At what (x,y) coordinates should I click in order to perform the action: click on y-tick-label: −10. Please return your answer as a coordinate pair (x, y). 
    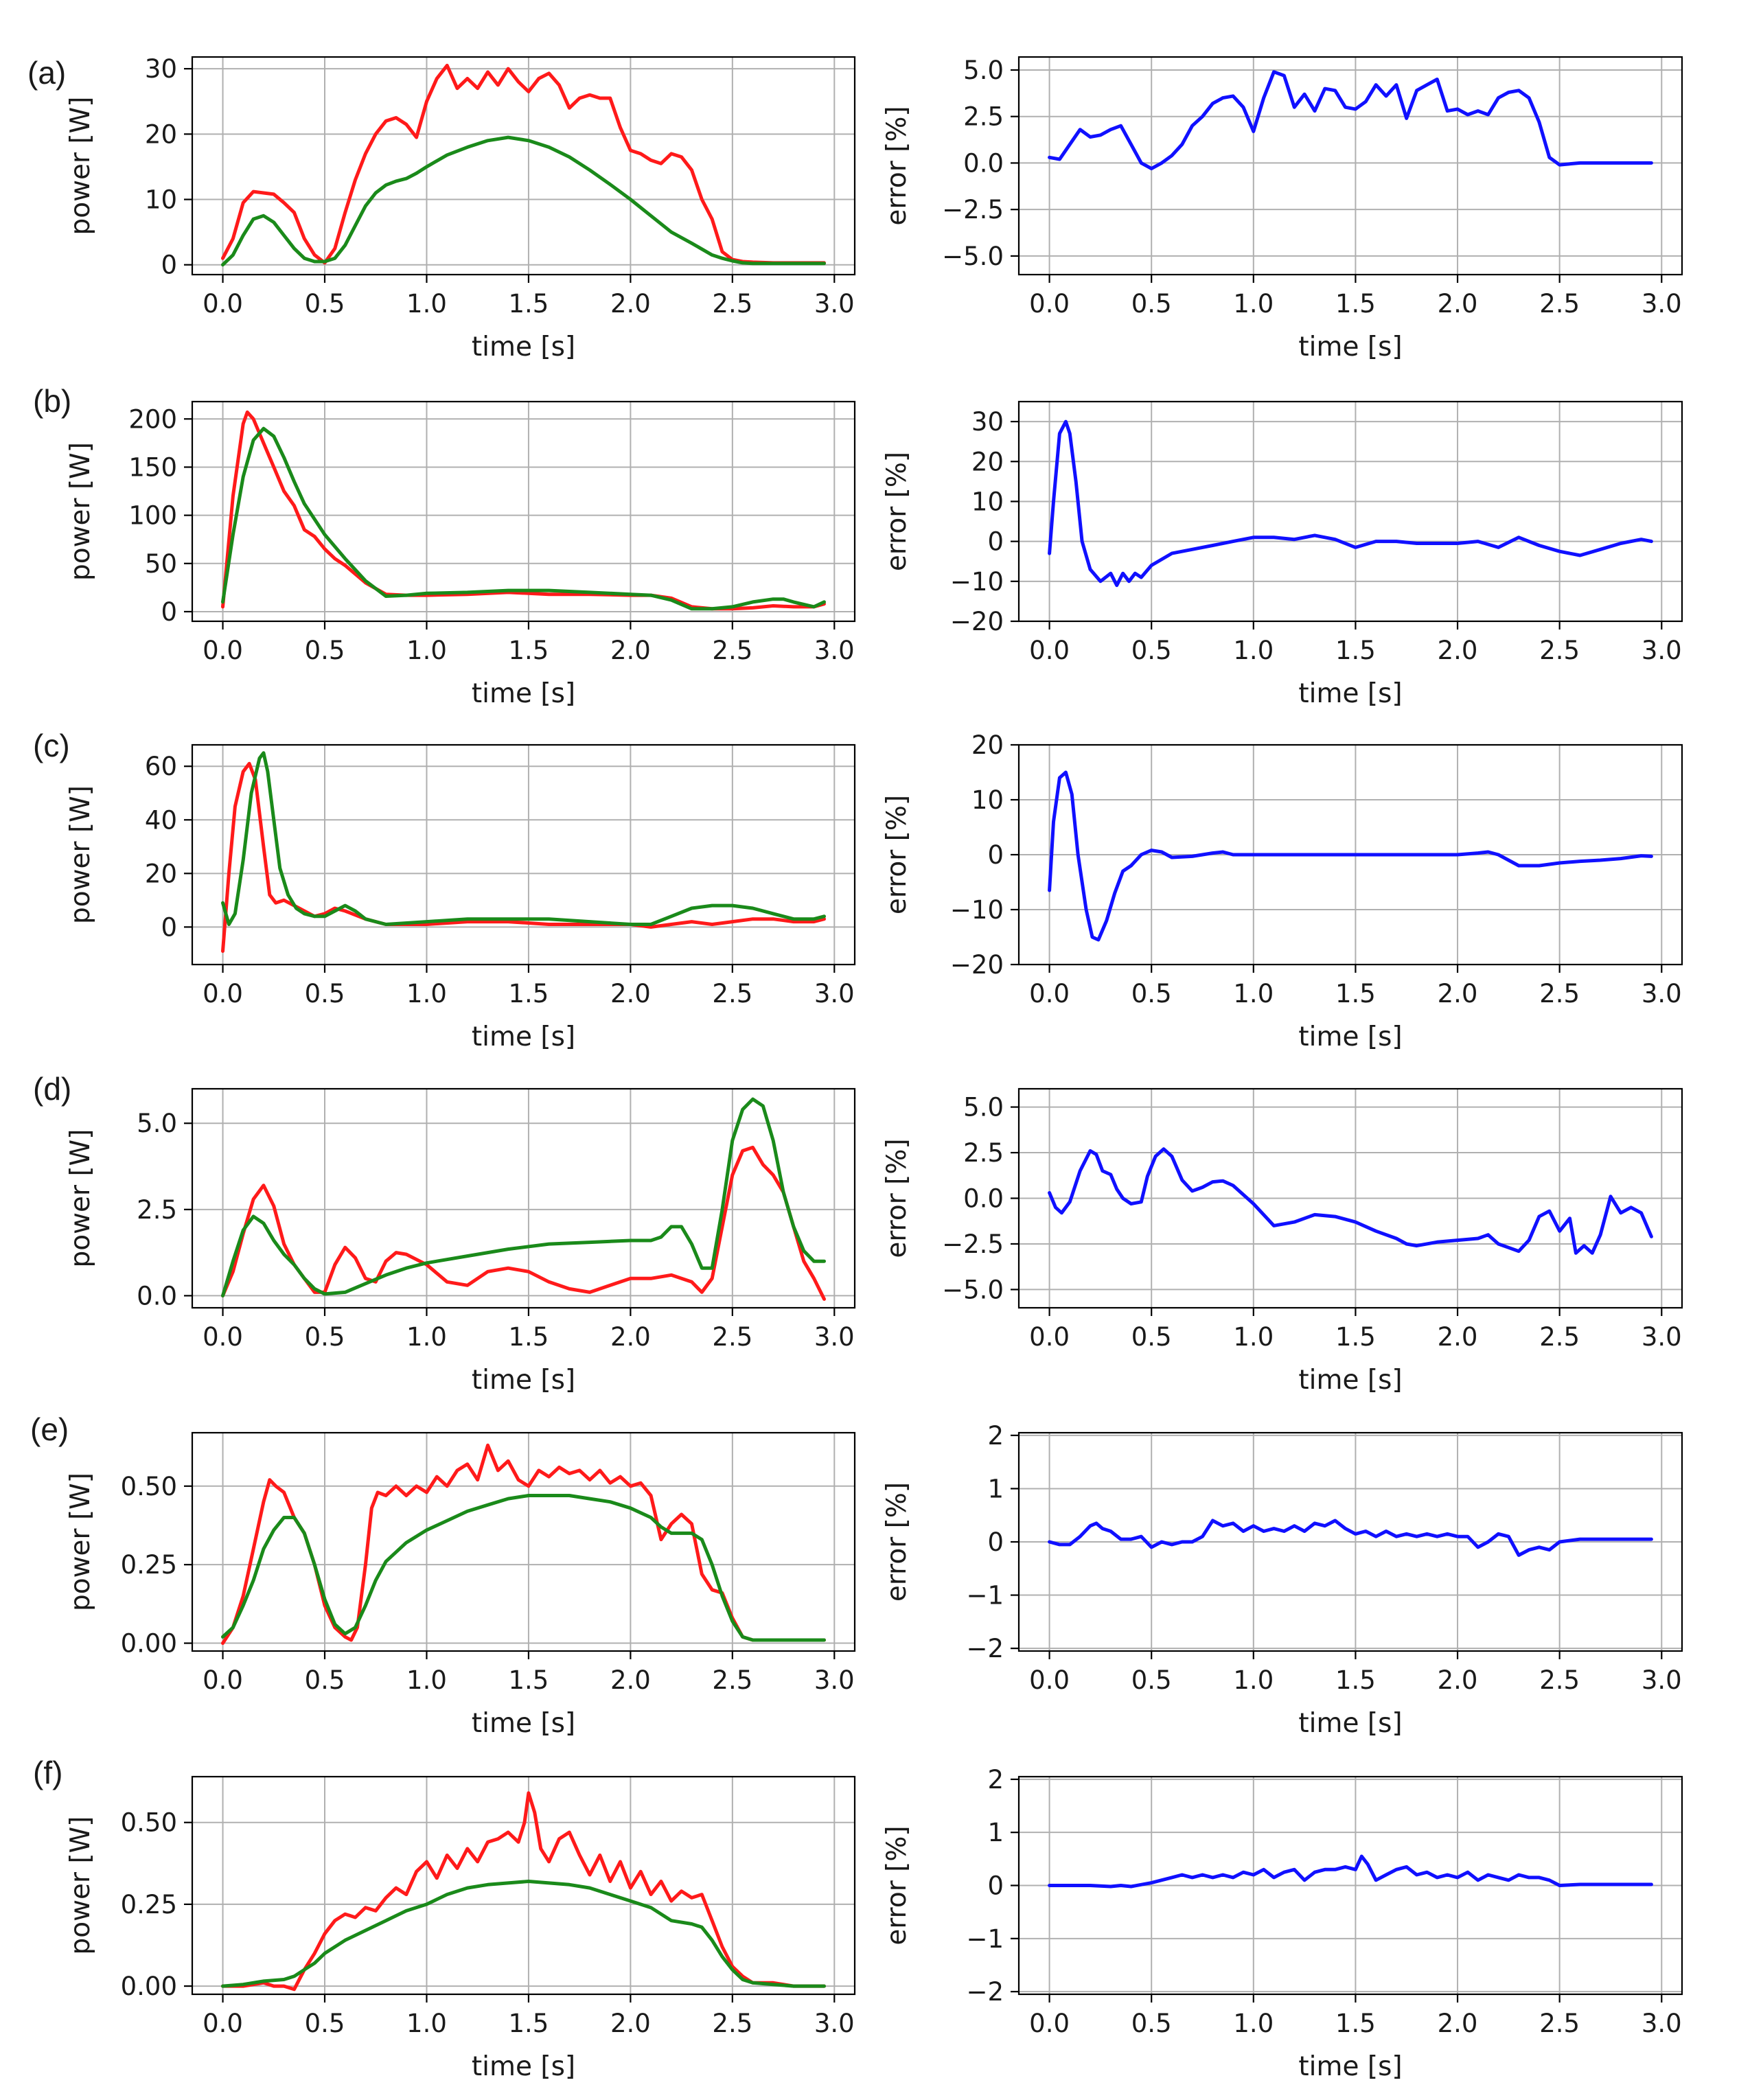
    Looking at the image, I should click on (977, 910).